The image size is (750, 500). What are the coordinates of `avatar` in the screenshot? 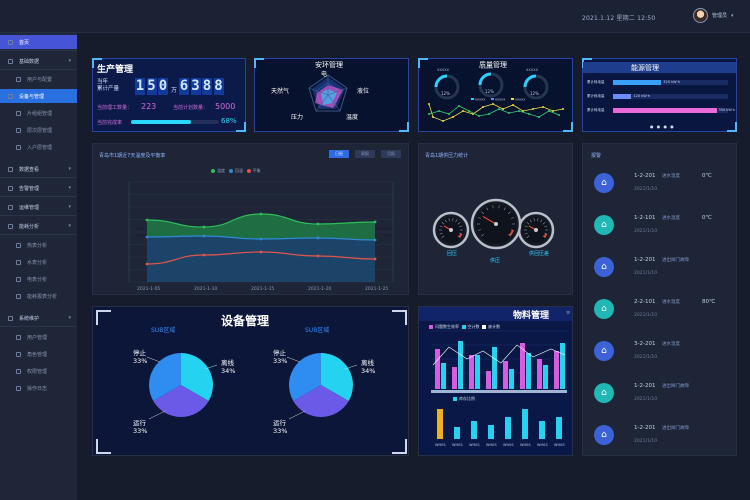 It's located at (700, 15).